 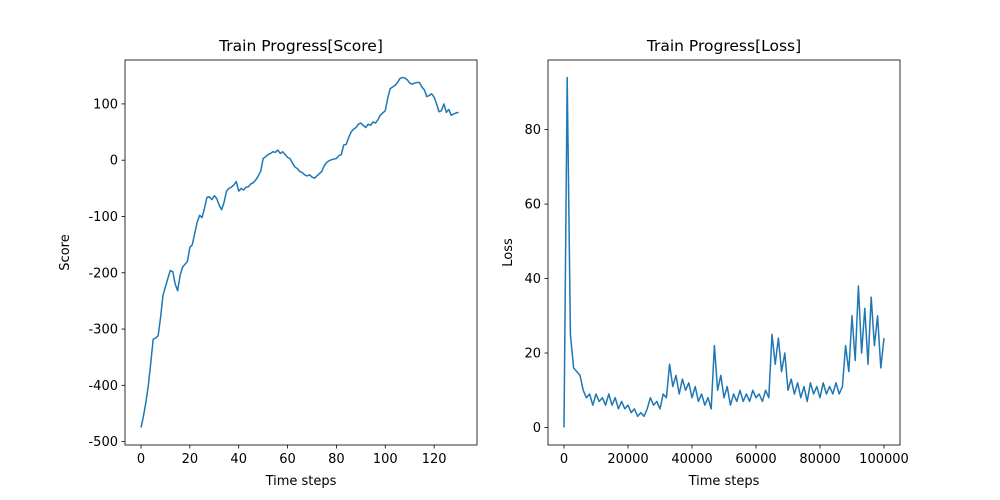 What do you see at coordinates (190, 459) in the screenshot?
I see `x-tick-label: 20` at bounding box center [190, 459].